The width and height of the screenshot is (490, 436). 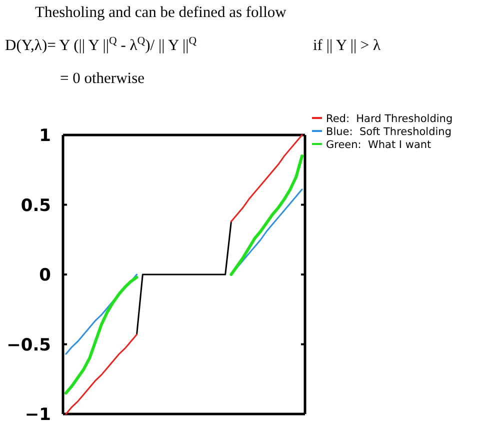 What do you see at coordinates (102, 78) in the screenshot?
I see `text: = 0 otherwise` at bounding box center [102, 78].